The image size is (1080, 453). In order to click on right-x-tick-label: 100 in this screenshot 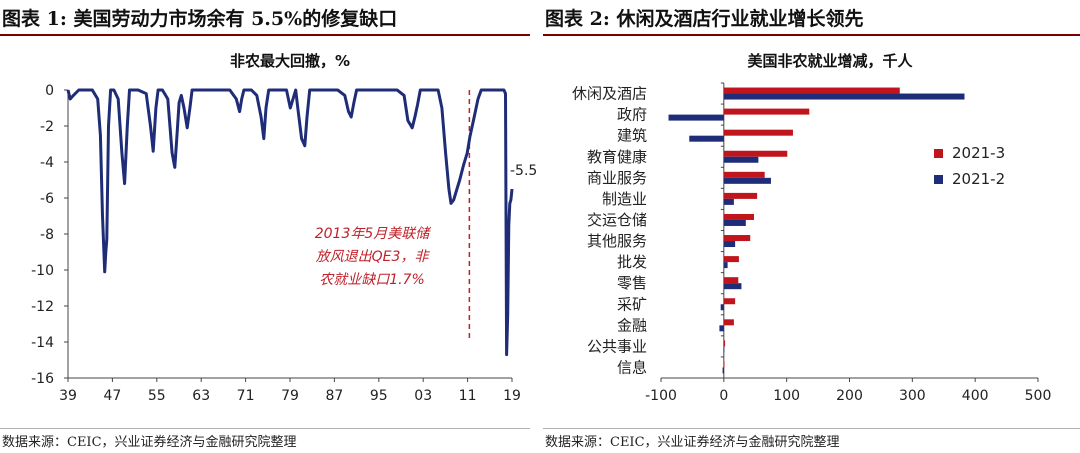, I will do `click(786, 396)`.